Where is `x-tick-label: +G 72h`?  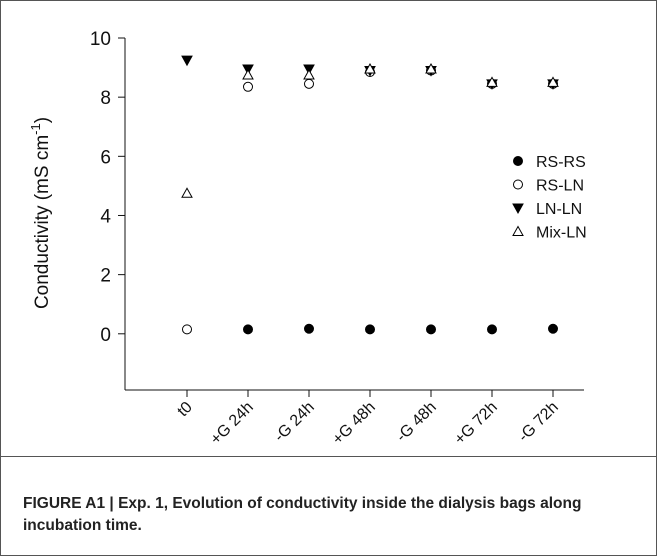
x-tick-label: +G 72h is located at coordinates (475, 423).